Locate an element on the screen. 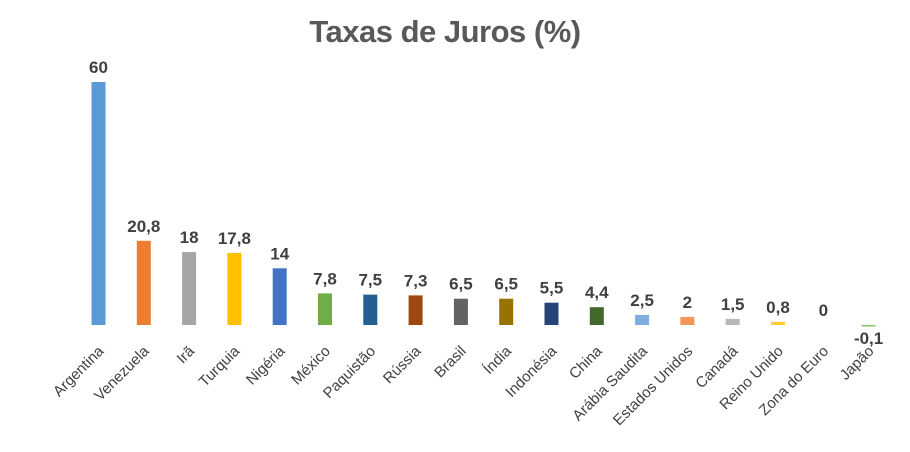 Image resolution: width=910 pixels, height=452 pixels. category-label-7: Rússia is located at coordinates (402, 364).